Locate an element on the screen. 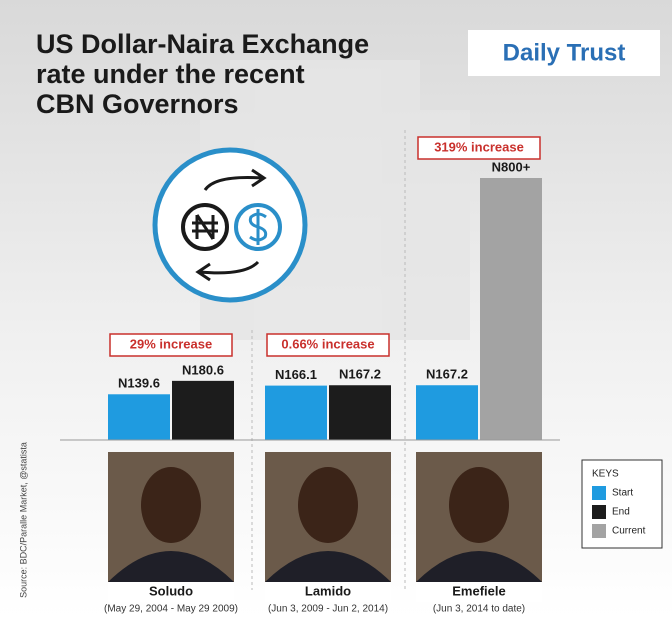 The height and width of the screenshot is (623, 672). annotation: 29% increase is located at coordinates (171, 343).